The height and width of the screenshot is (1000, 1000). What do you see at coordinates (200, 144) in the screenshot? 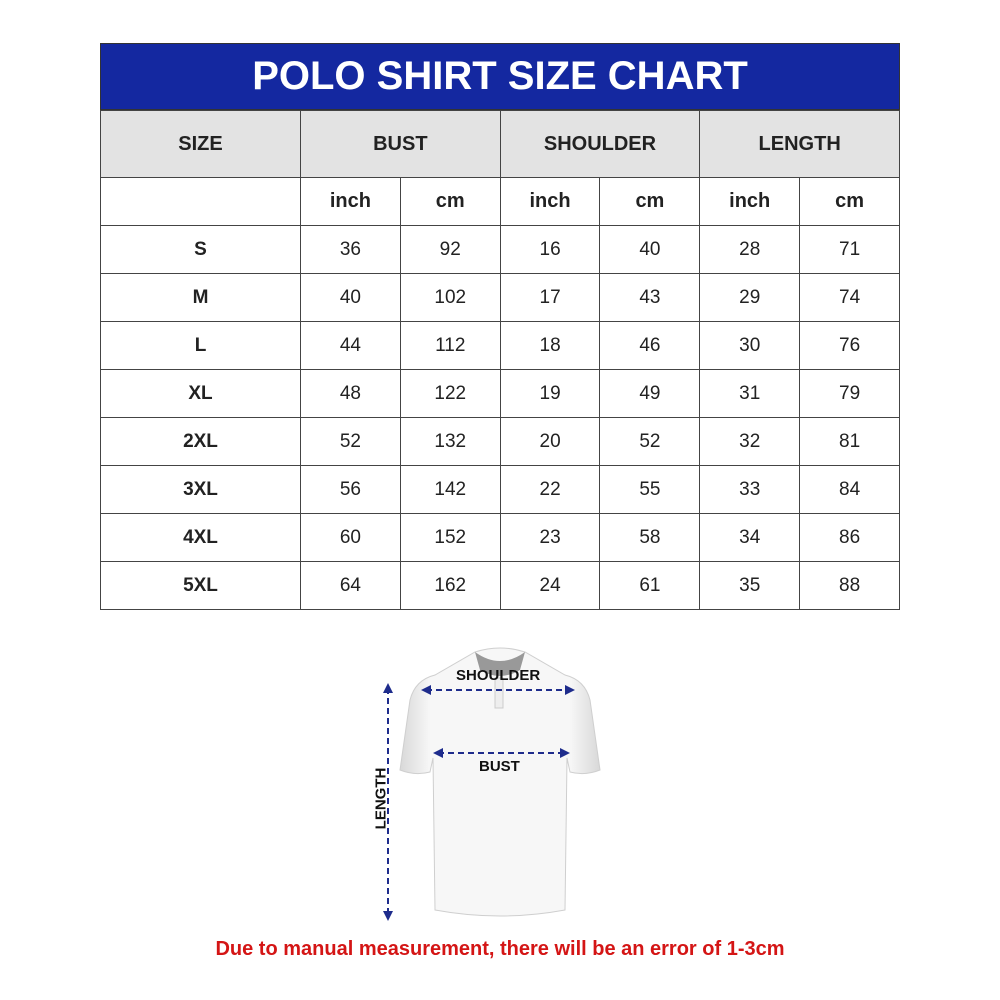
I see `header-size: SIZE` at bounding box center [200, 144].